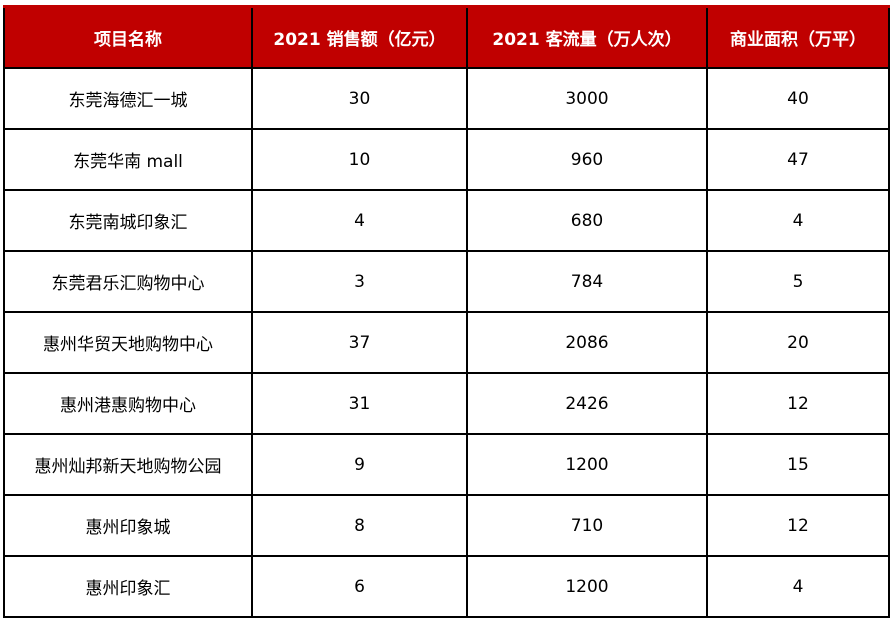 Image resolution: width=892 pixels, height=622 pixels. I want to click on table-row: 惠州印象汇 6 1200 4, so click(446, 586).